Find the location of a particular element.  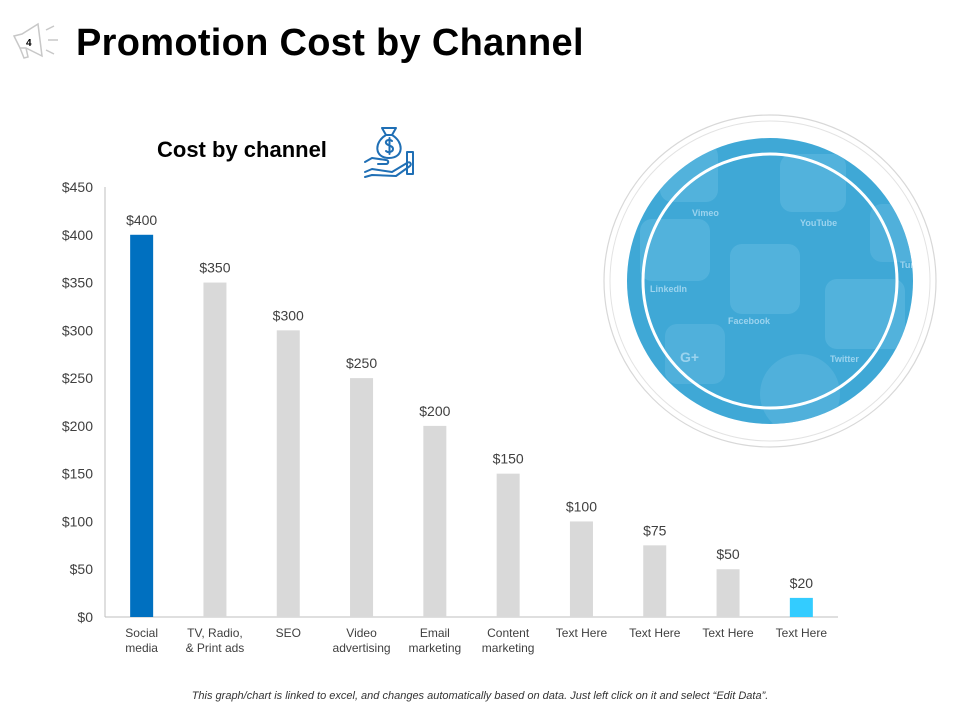

megaphone-icon is located at coordinates (35, 40).